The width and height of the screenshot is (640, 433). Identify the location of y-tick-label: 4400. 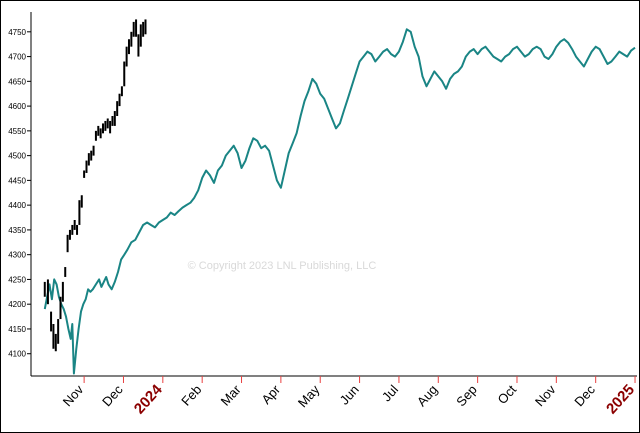
(17, 205).